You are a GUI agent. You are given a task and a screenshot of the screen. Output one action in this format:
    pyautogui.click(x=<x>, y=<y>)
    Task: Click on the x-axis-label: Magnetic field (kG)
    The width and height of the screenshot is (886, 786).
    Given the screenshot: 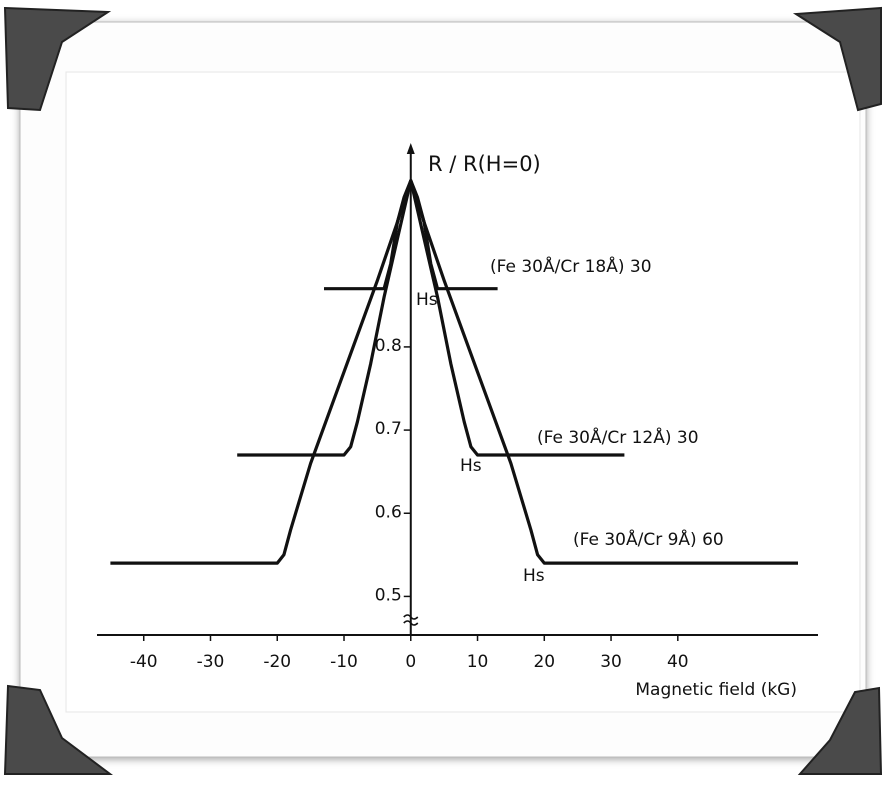 What is the action you would take?
    pyautogui.click(x=716, y=690)
    